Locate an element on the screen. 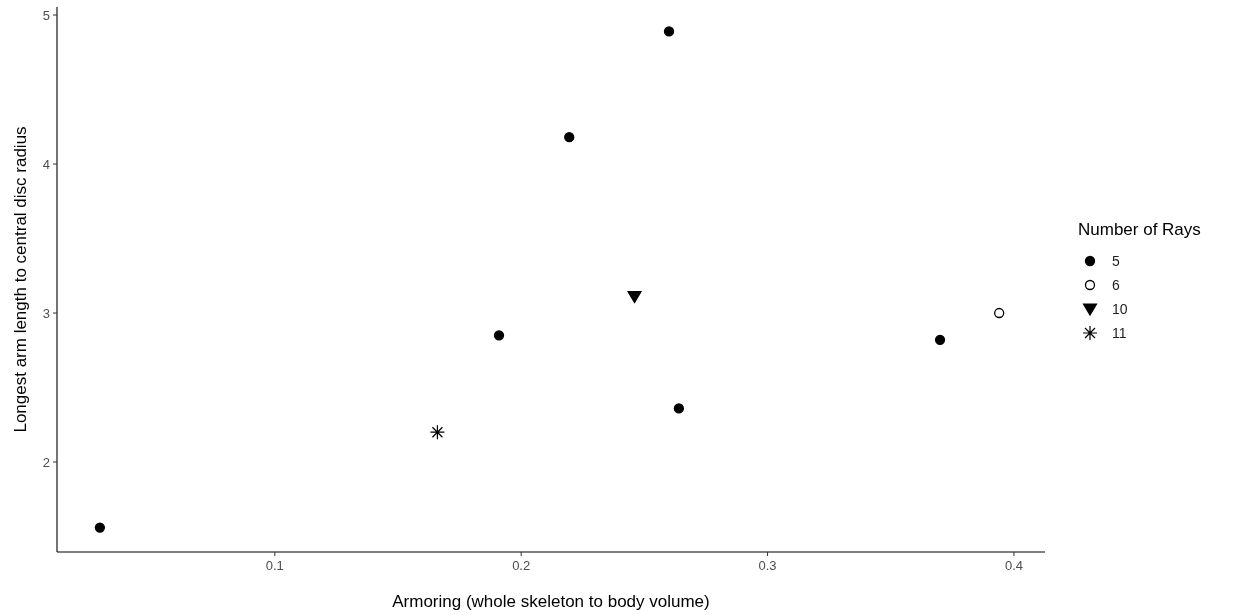  x-axis-title: Armoring (whole skeleton to body volume) is located at coordinates (551, 601).